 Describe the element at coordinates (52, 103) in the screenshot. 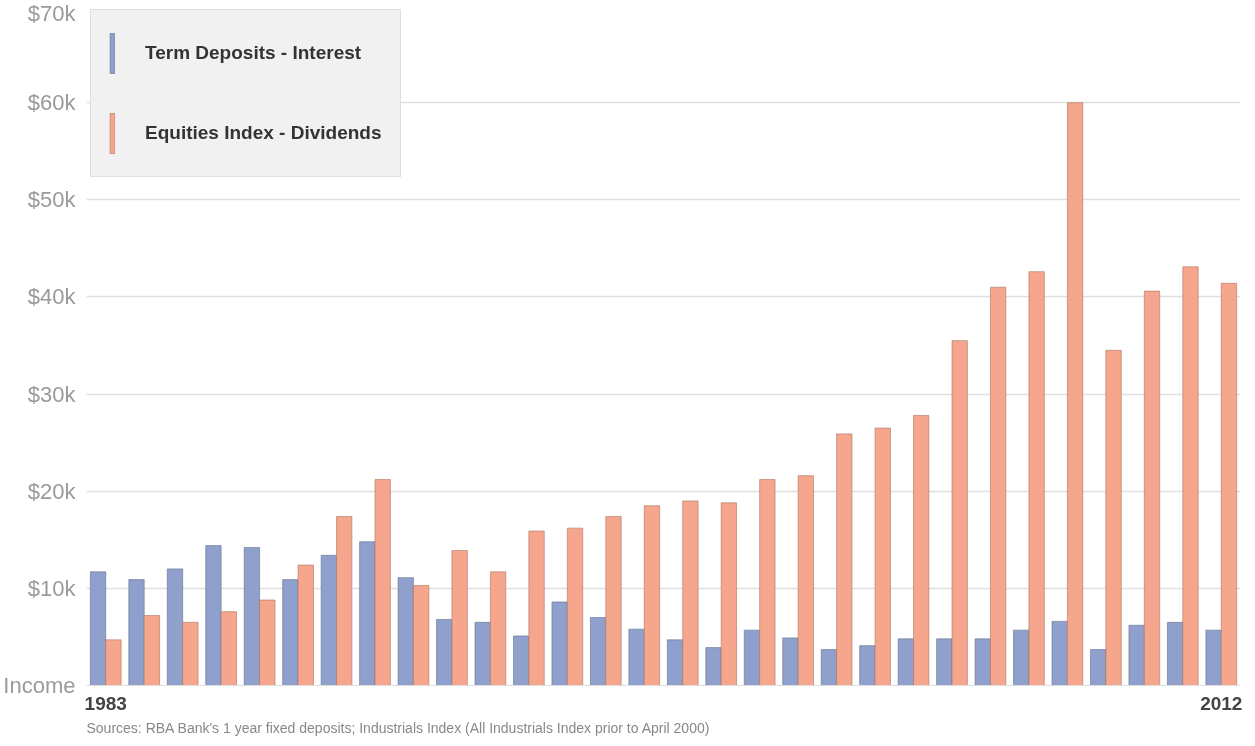

I see `y-tick-label: $60k` at that location.